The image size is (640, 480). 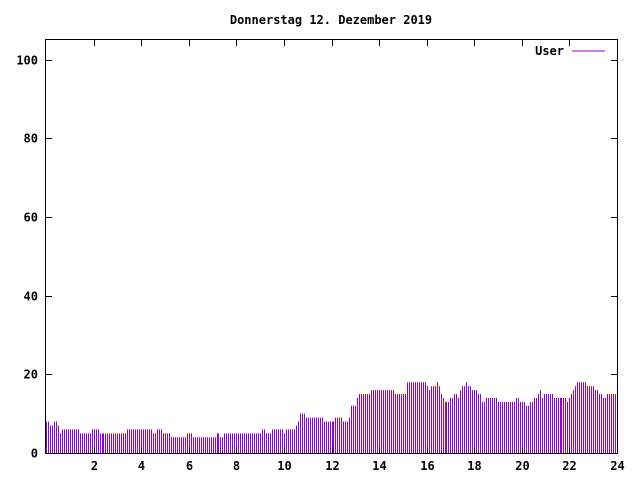 What do you see at coordinates (34, 454) in the screenshot?
I see `y-tick-label: 0` at bounding box center [34, 454].